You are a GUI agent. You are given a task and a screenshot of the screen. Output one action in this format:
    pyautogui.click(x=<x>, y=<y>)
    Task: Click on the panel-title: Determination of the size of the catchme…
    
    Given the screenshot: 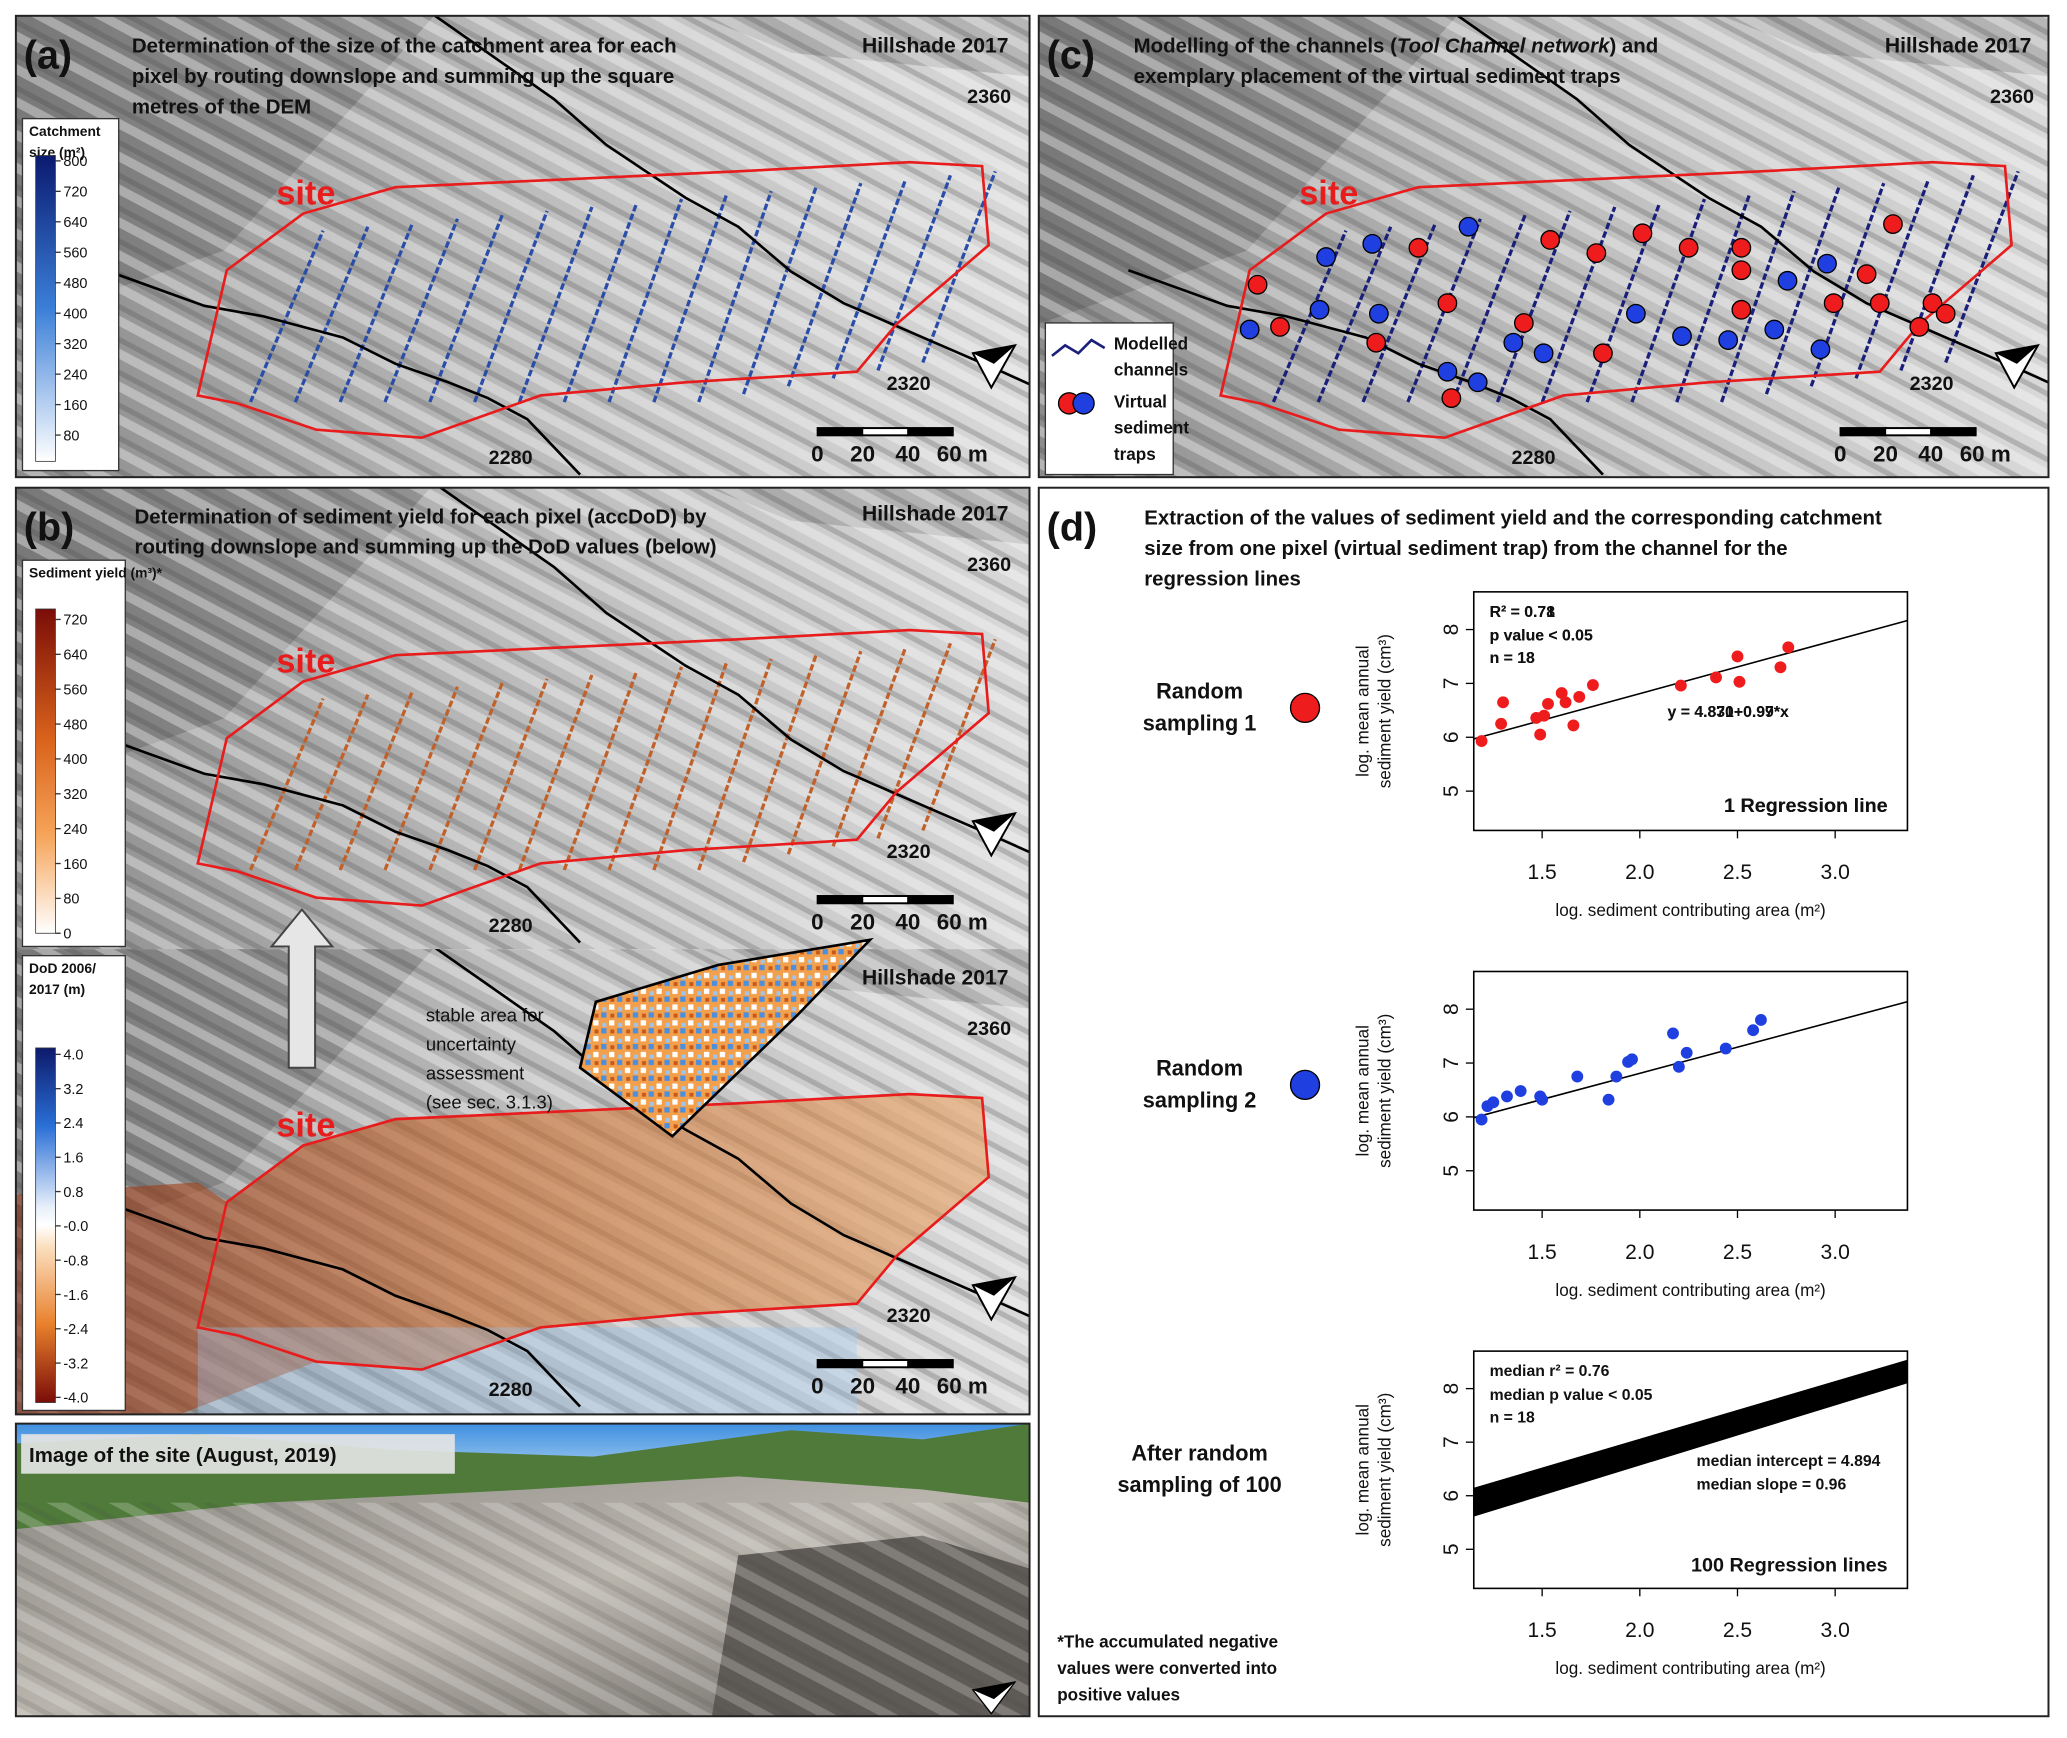 What is the action you would take?
    pyautogui.click(x=404, y=47)
    